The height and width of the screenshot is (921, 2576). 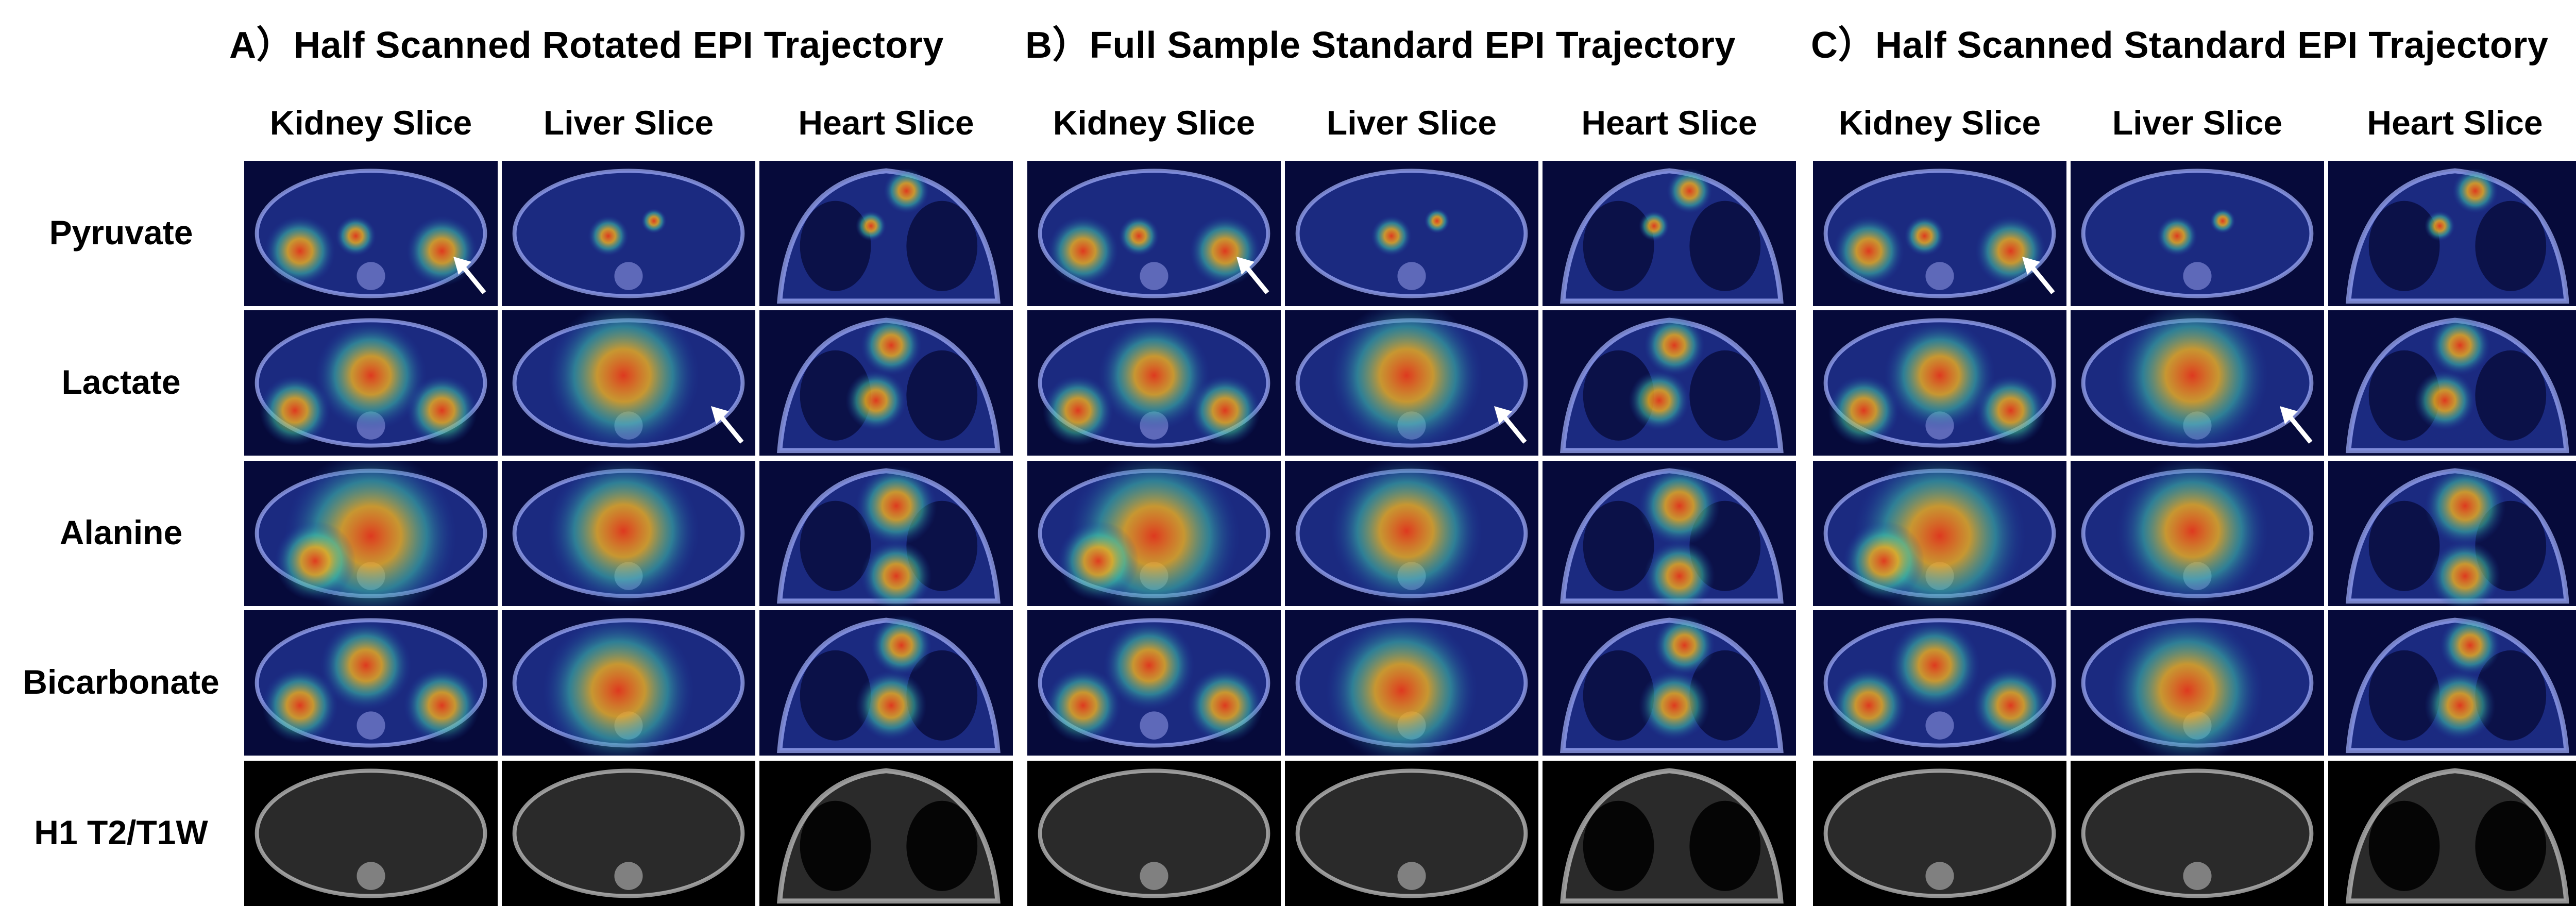 I want to click on image-tile-c-h1-t2-t1w-kidney, so click(x=1940, y=833).